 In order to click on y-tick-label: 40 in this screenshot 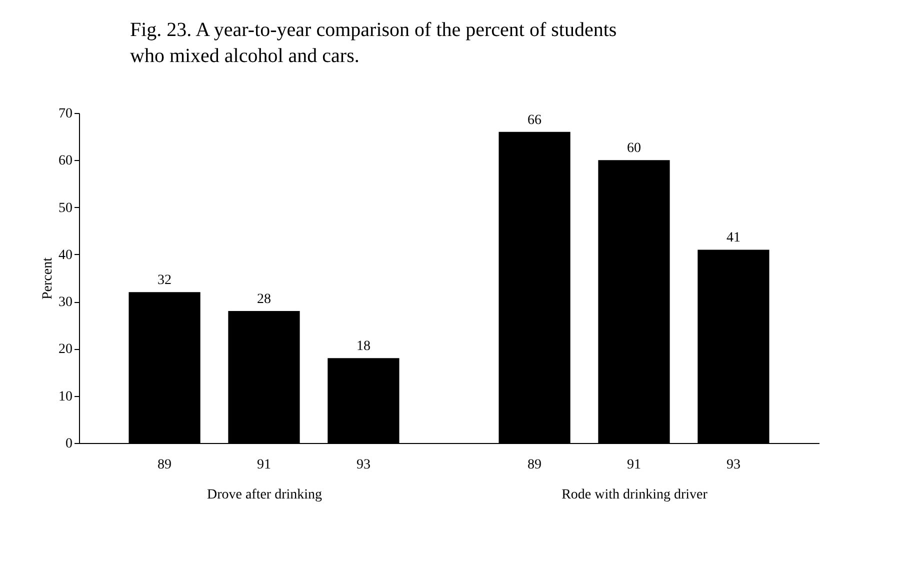, I will do `click(65, 255)`.